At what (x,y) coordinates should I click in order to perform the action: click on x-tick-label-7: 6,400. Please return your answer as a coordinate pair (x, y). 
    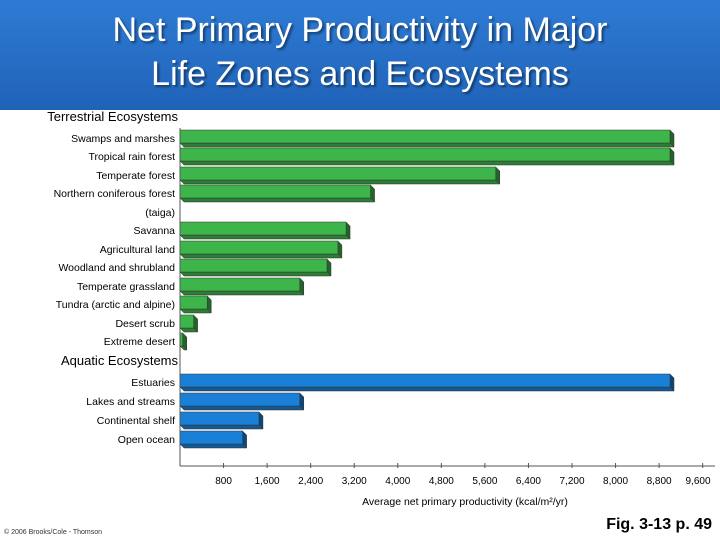
    Looking at the image, I should click on (528, 481).